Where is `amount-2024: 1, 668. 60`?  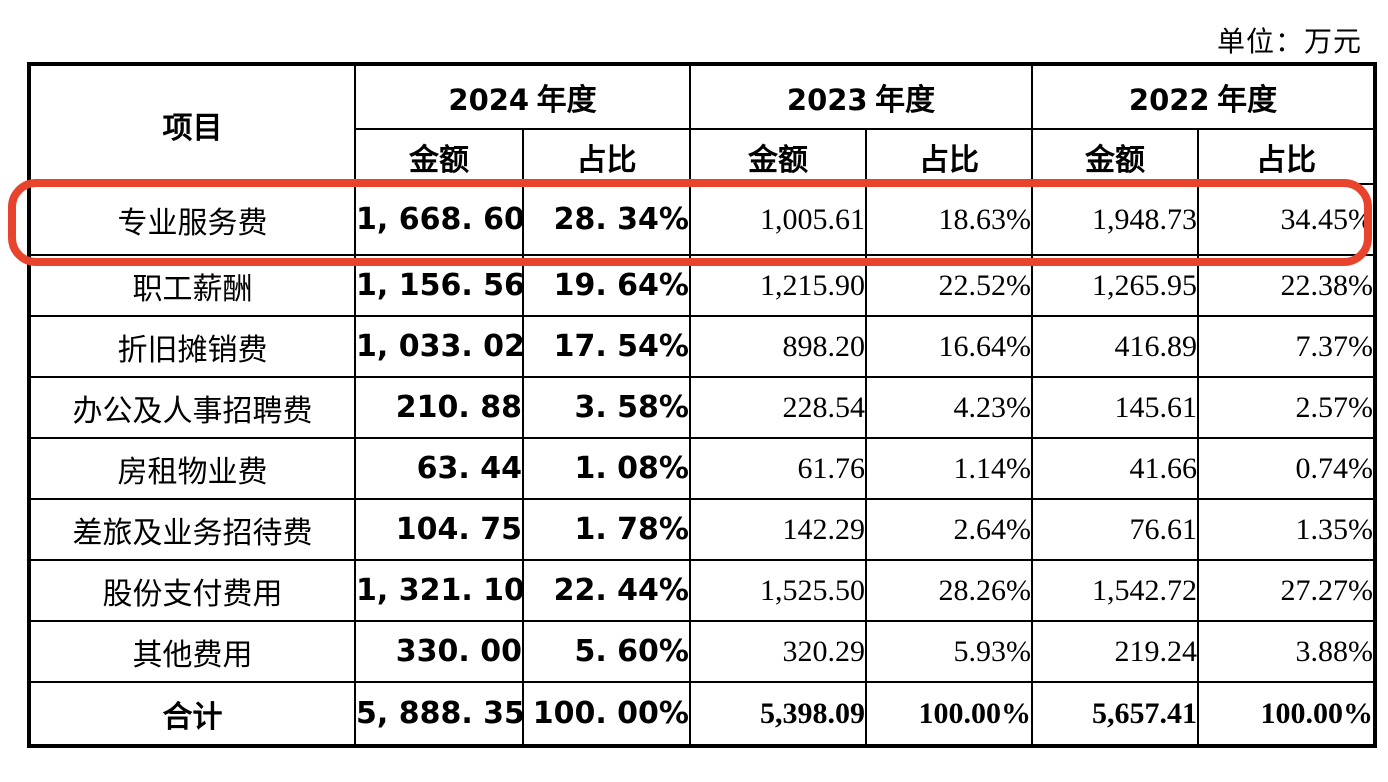 amount-2024: 1, 668. 60 is located at coordinates (439, 219).